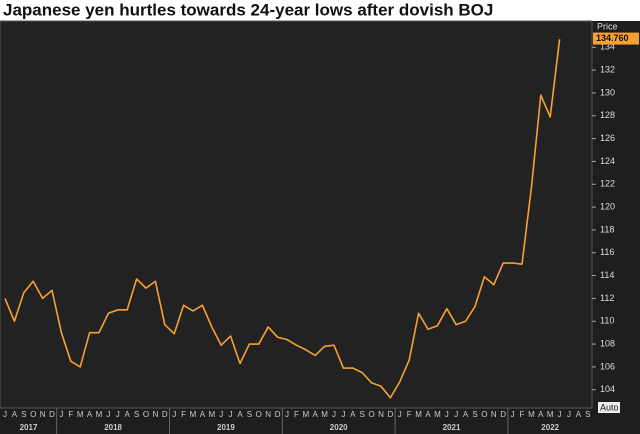 The image size is (640, 434). Describe the element at coordinates (452, 427) in the screenshot. I see `year-label: 2021` at that location.